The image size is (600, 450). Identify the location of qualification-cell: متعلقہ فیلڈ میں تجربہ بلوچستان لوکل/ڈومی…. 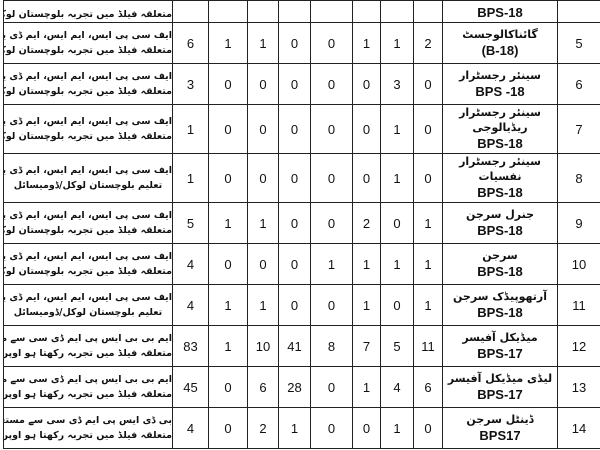
(88, 11).